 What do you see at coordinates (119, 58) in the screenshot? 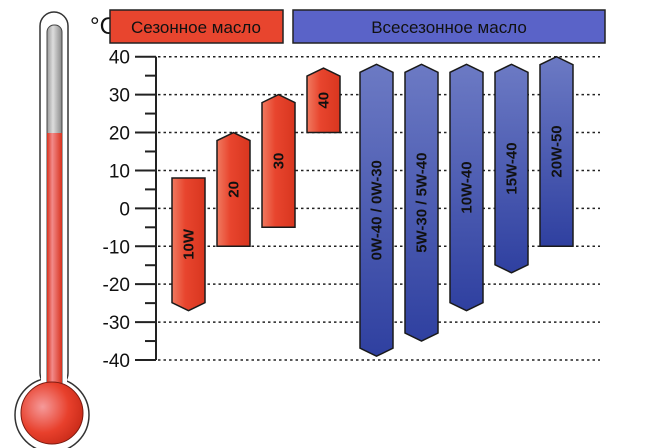
I see `tick-label: 40` at bounding box center [119, 58].